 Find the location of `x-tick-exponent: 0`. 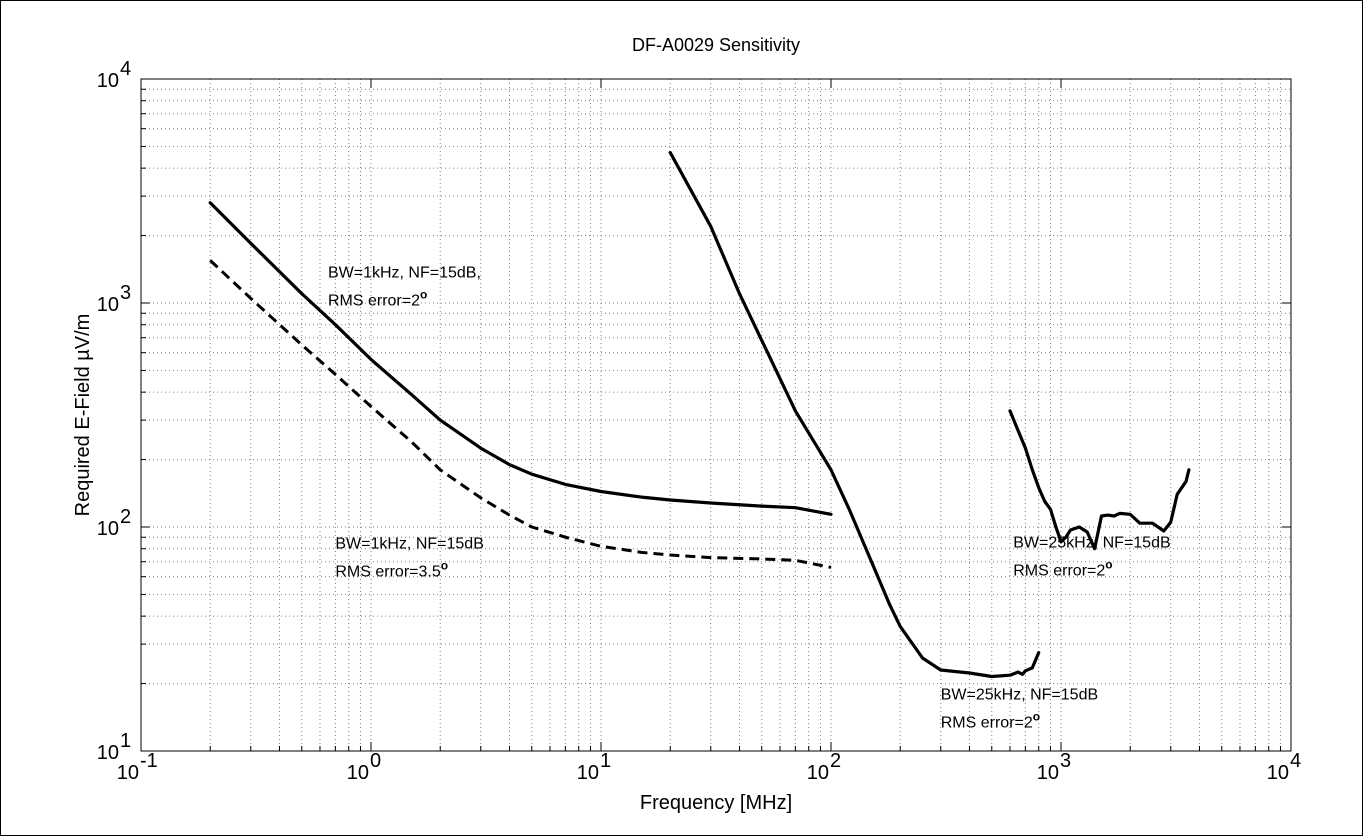

x-tick-exponent: 0 is located at coordinates (375, 761).